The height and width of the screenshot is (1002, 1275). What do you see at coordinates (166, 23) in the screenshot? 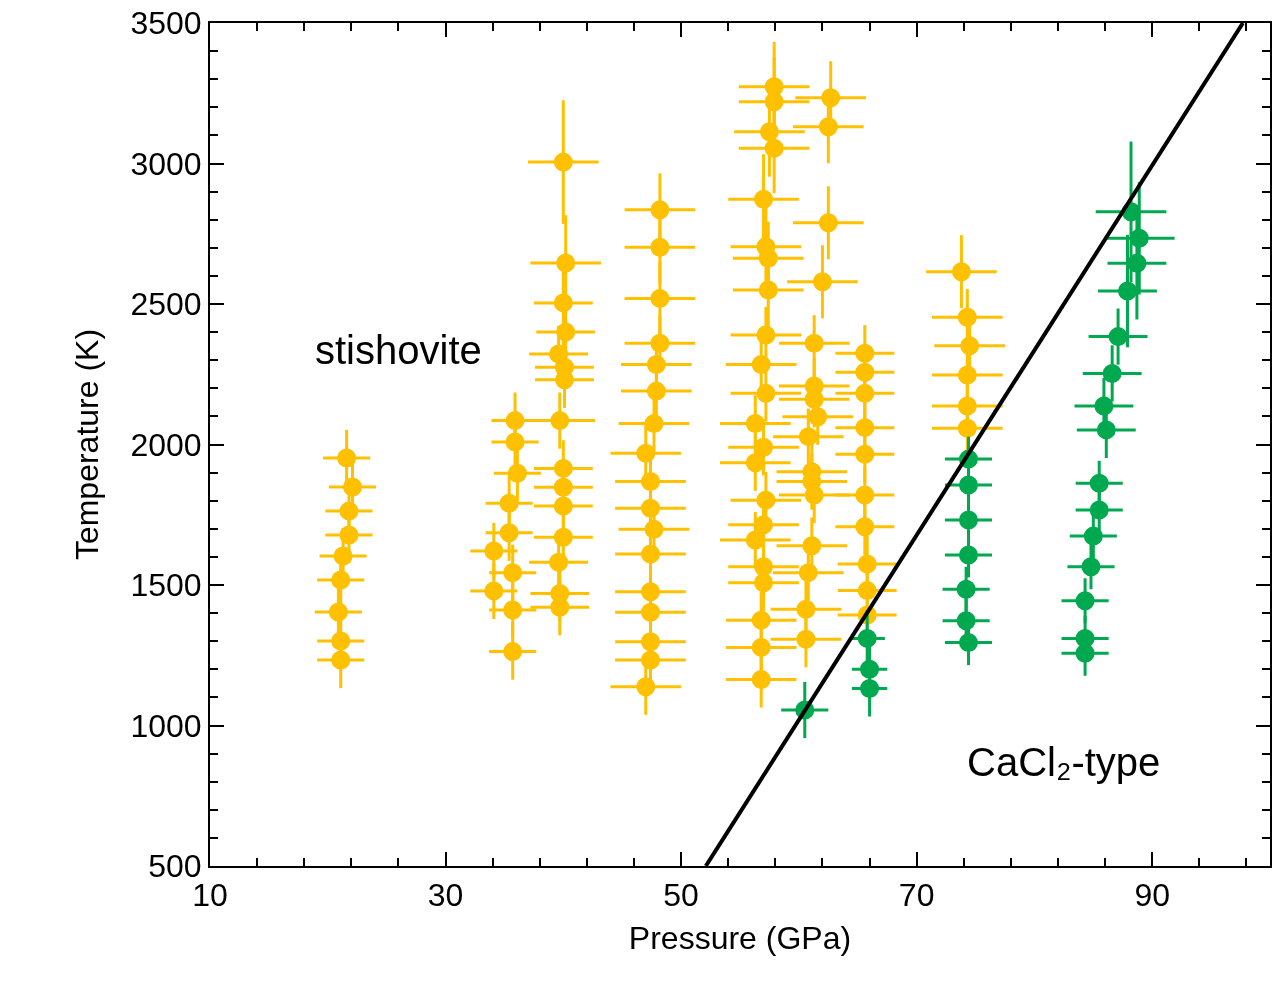
I see `y-tick-label: 3500` at bounding box center [166, 23].